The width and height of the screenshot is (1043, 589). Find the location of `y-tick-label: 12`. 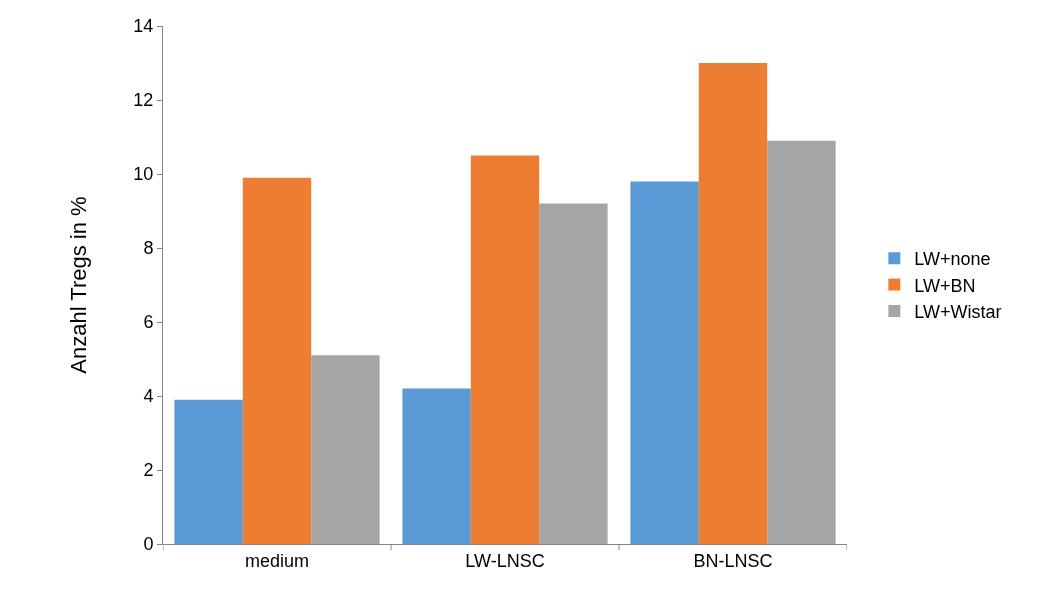

y-tick-label: 12 is located at coordinates (143, 100).